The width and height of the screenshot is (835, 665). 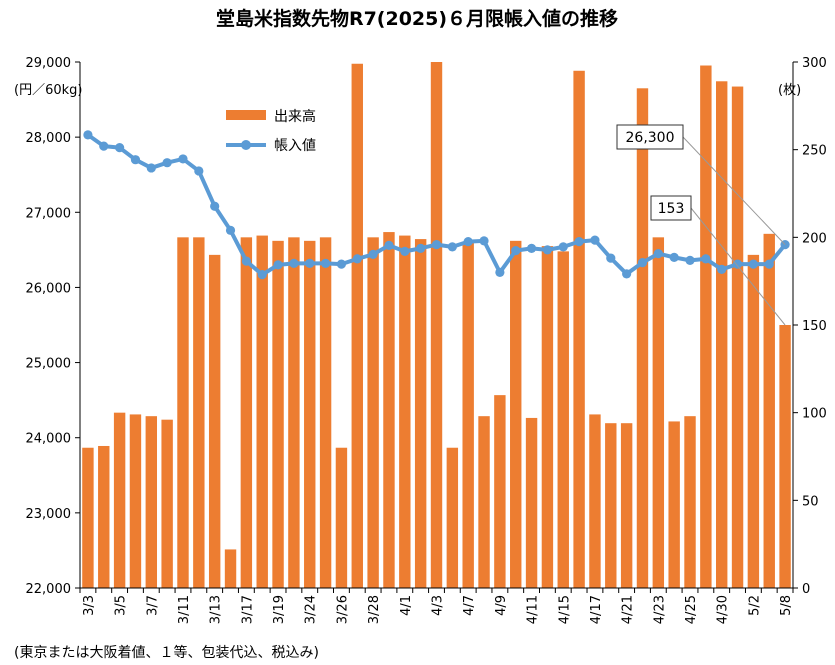 I want to click on x-tick-label: 5/2, so click(x=754, y=605).